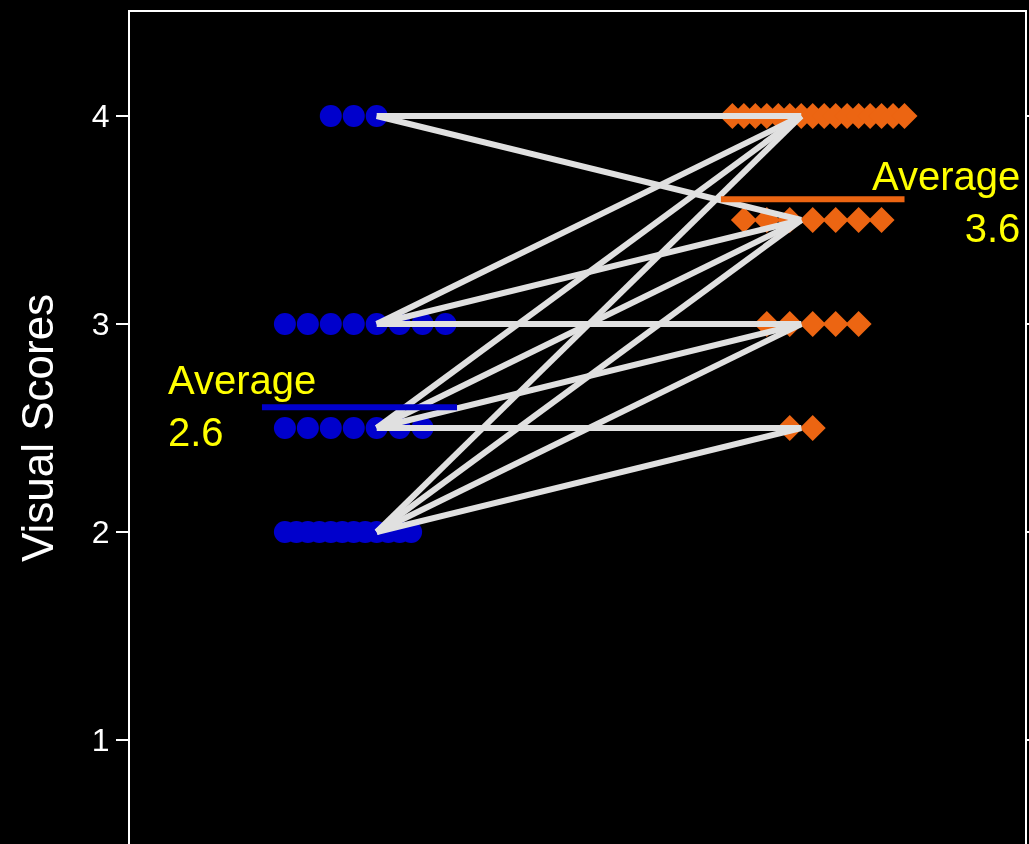 This screenshot has width=1029, height=844. I want to click on annotation: Average 3.6, so click(946, 202).